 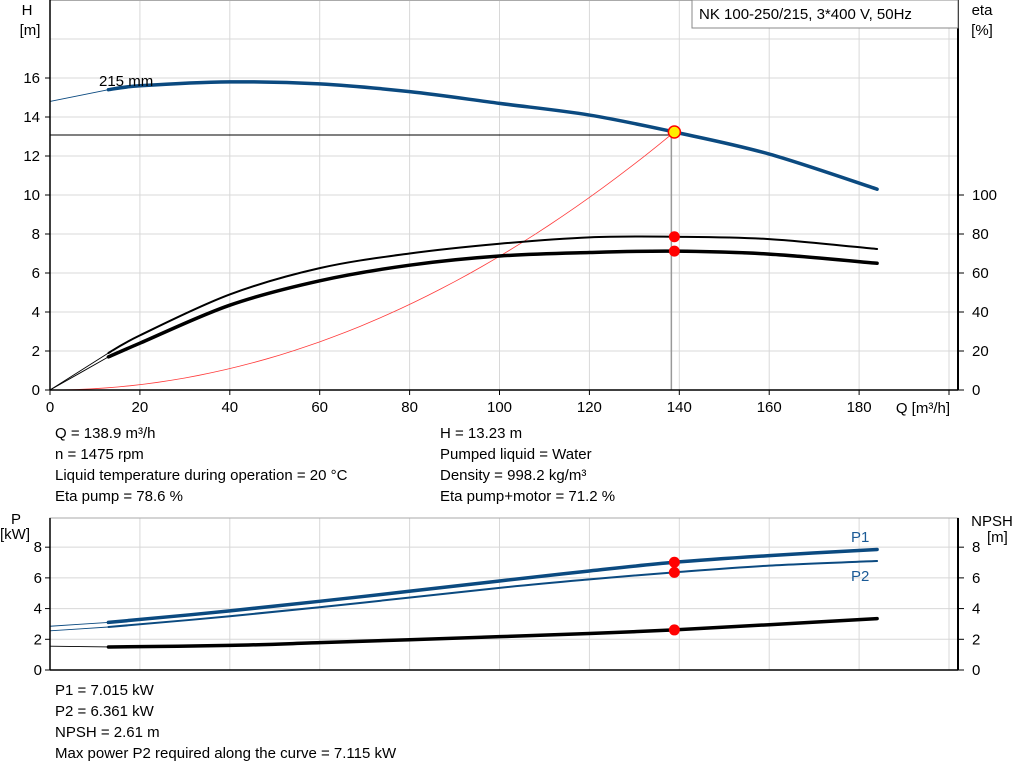 I want to click on npsh-value: NPSH = 2.61 m, so click(x=107, y=732).